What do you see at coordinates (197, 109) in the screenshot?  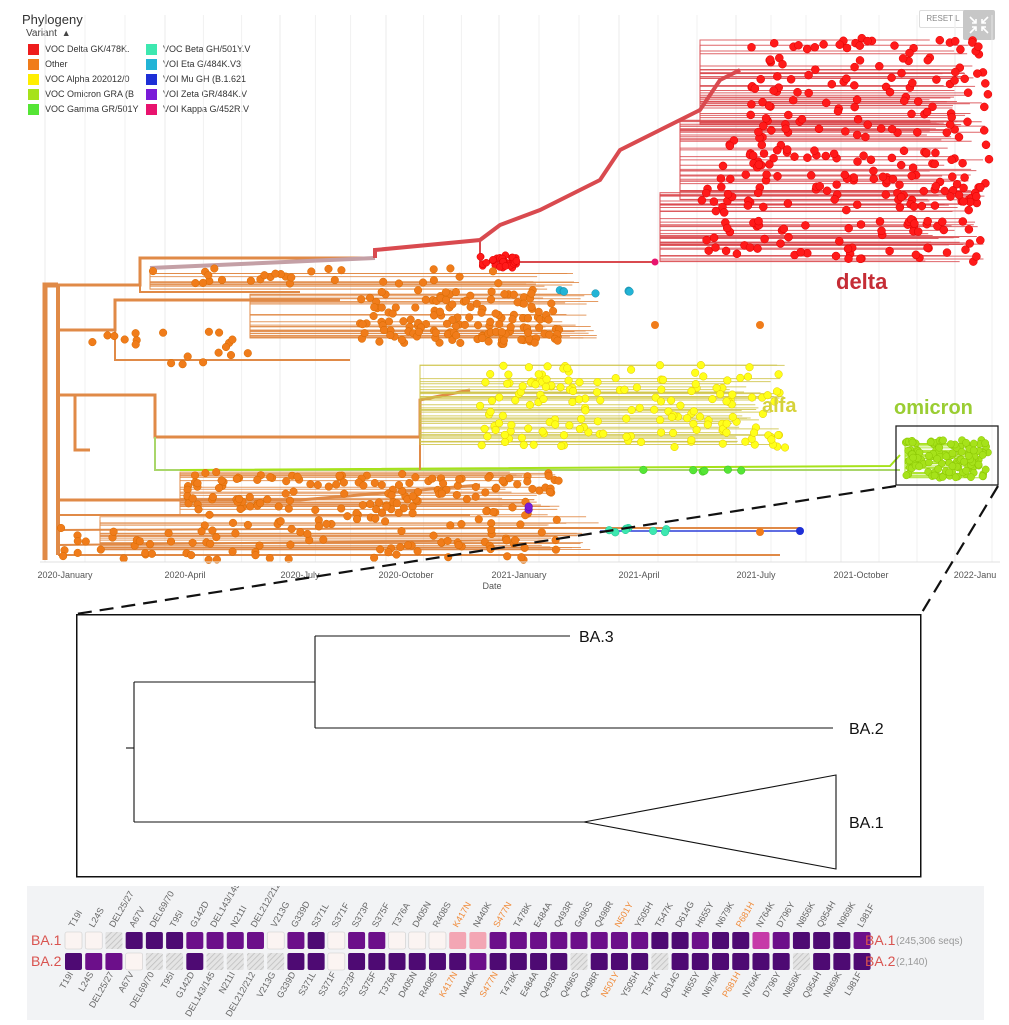 I see `legend-item: VOI Kappa G/452R.V` at bounding box center [197, 109].